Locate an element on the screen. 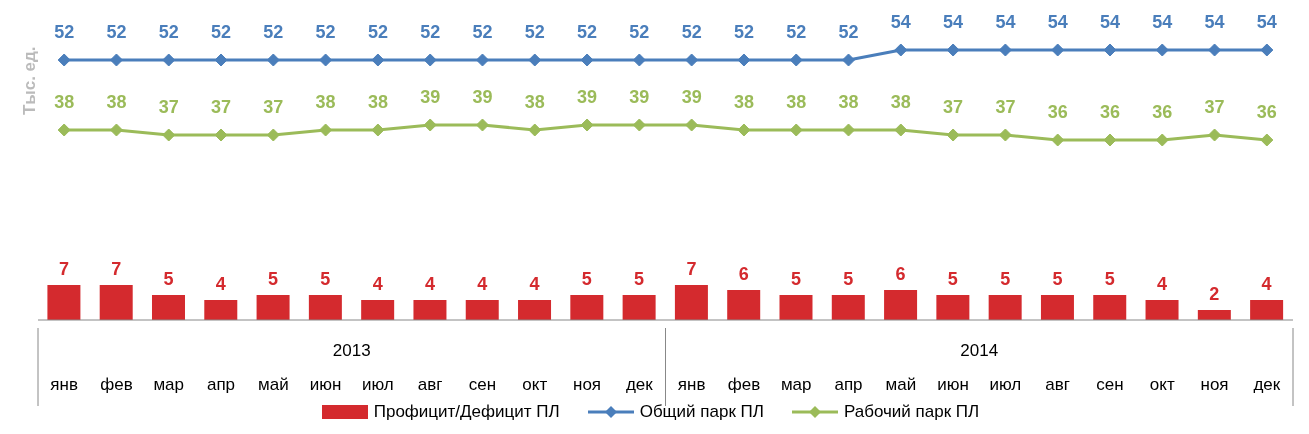  x-tick-label: сен is located at coordinates (482, 384).